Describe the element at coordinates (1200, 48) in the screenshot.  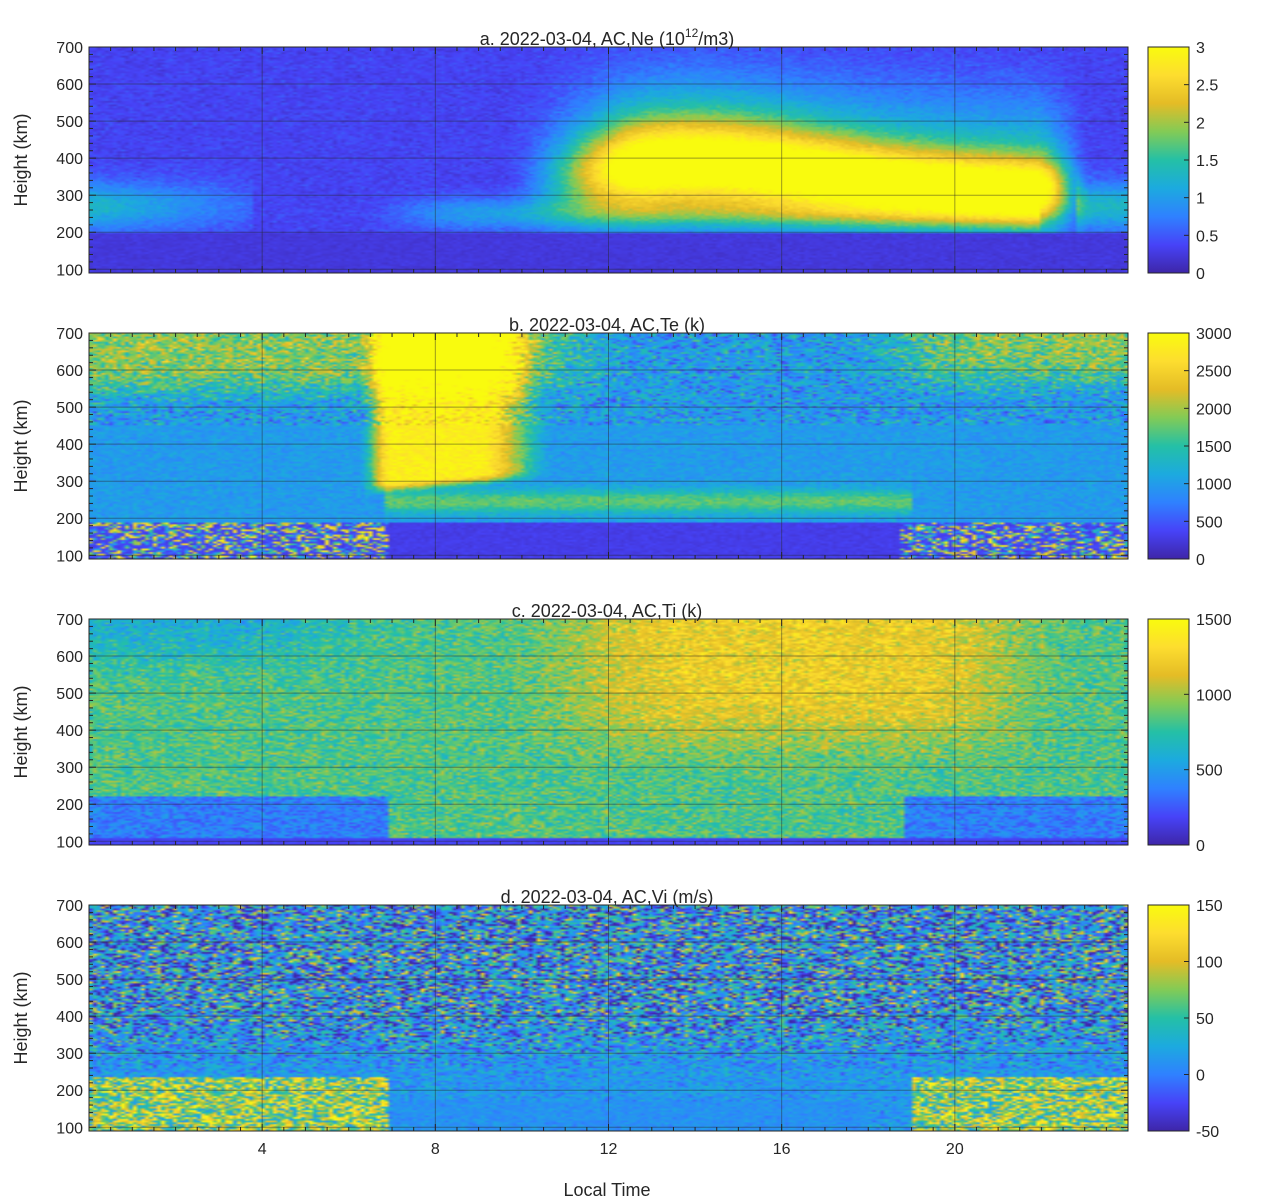
I see `colorbar-tick-label: 3` at that location.